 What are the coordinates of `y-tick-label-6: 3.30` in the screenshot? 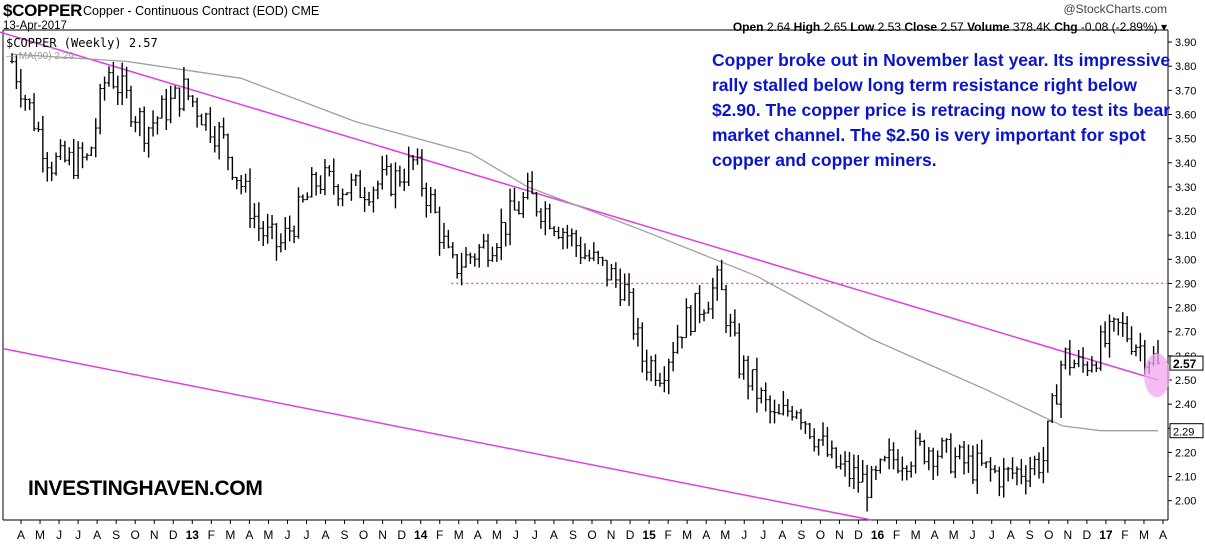 It's located at (1185, 188).